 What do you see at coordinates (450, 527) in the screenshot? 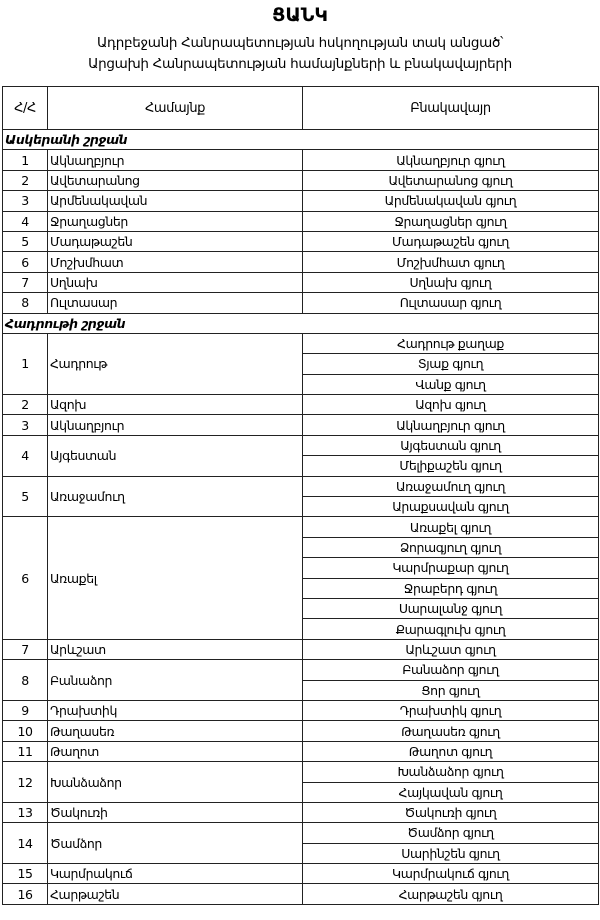
I see `settlement-name: Առաքել գյուղ` at bounding box center [450, 527].